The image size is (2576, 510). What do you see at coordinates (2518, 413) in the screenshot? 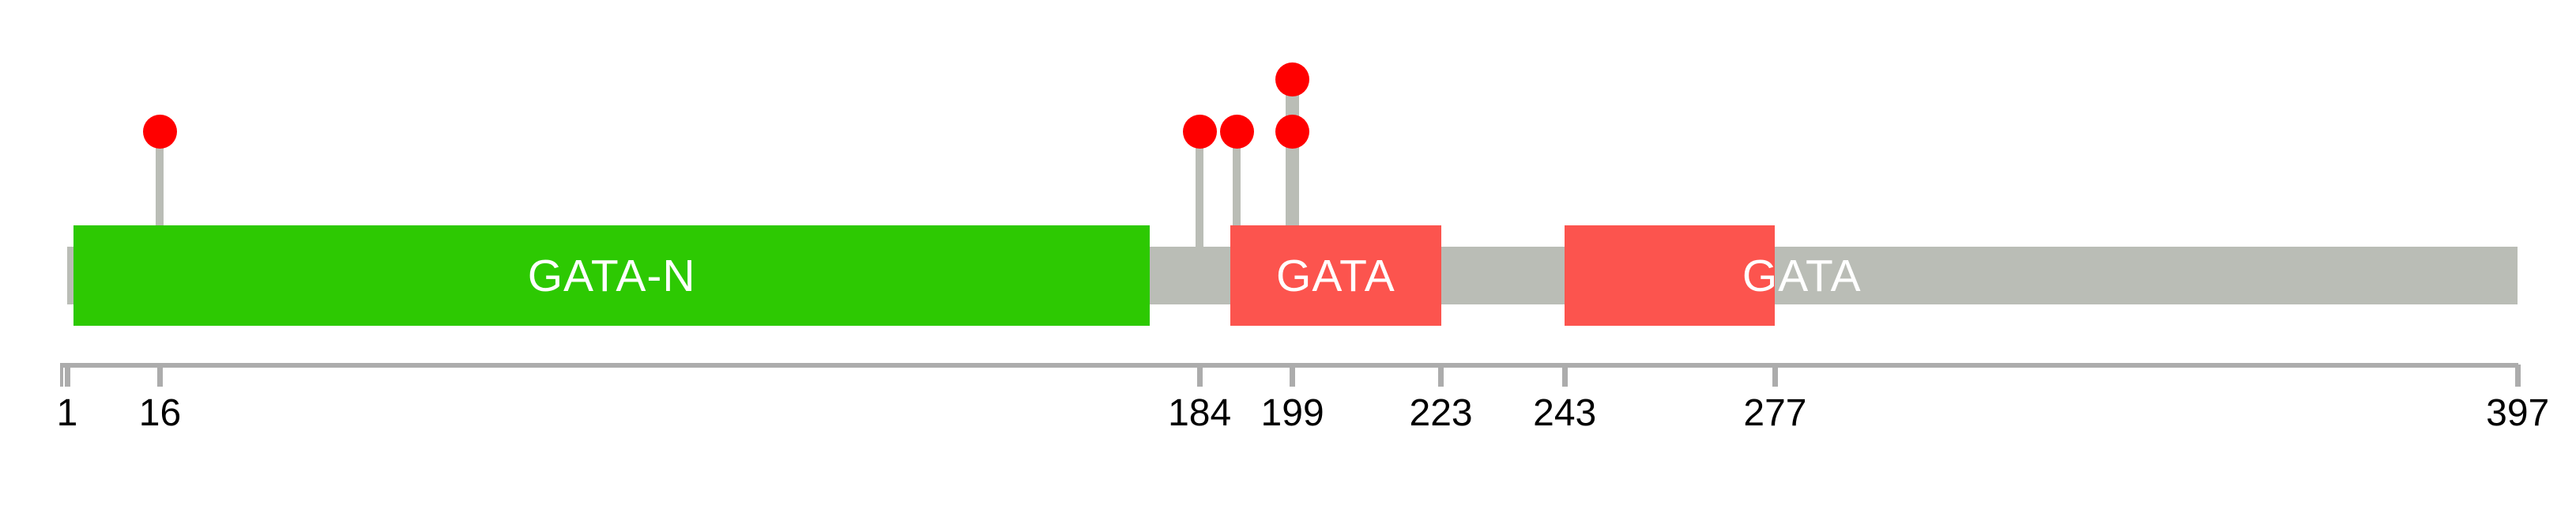
I see `axis-tick-label-397: 397` at bounding box center [2518, 413].